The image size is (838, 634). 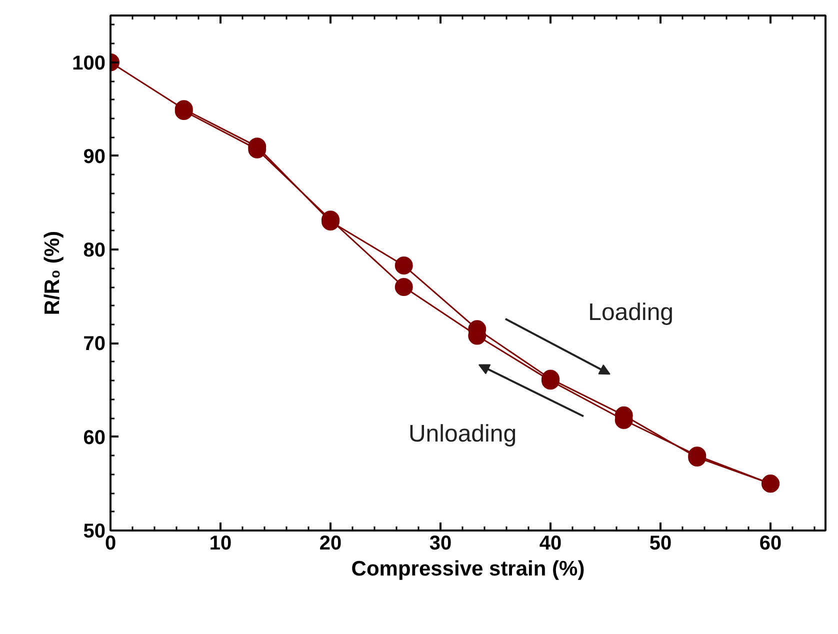 I want to click on y-tick-label: 60, so click(x=94, y=437).